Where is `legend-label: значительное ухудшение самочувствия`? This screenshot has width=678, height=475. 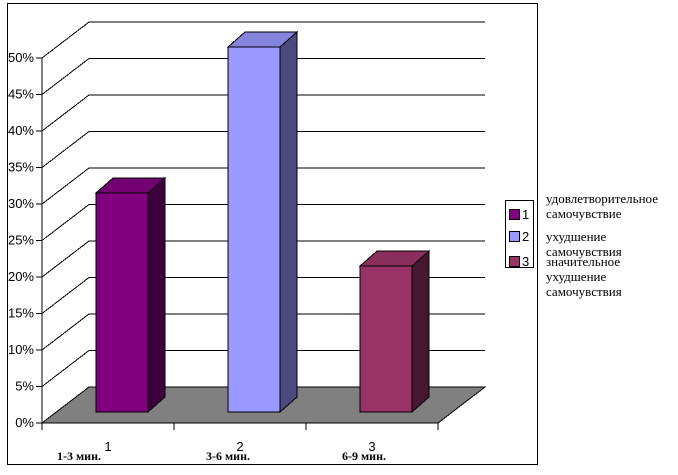
legend-label: значительное ухудшение самочувствия is located at coordinates (584, 276).